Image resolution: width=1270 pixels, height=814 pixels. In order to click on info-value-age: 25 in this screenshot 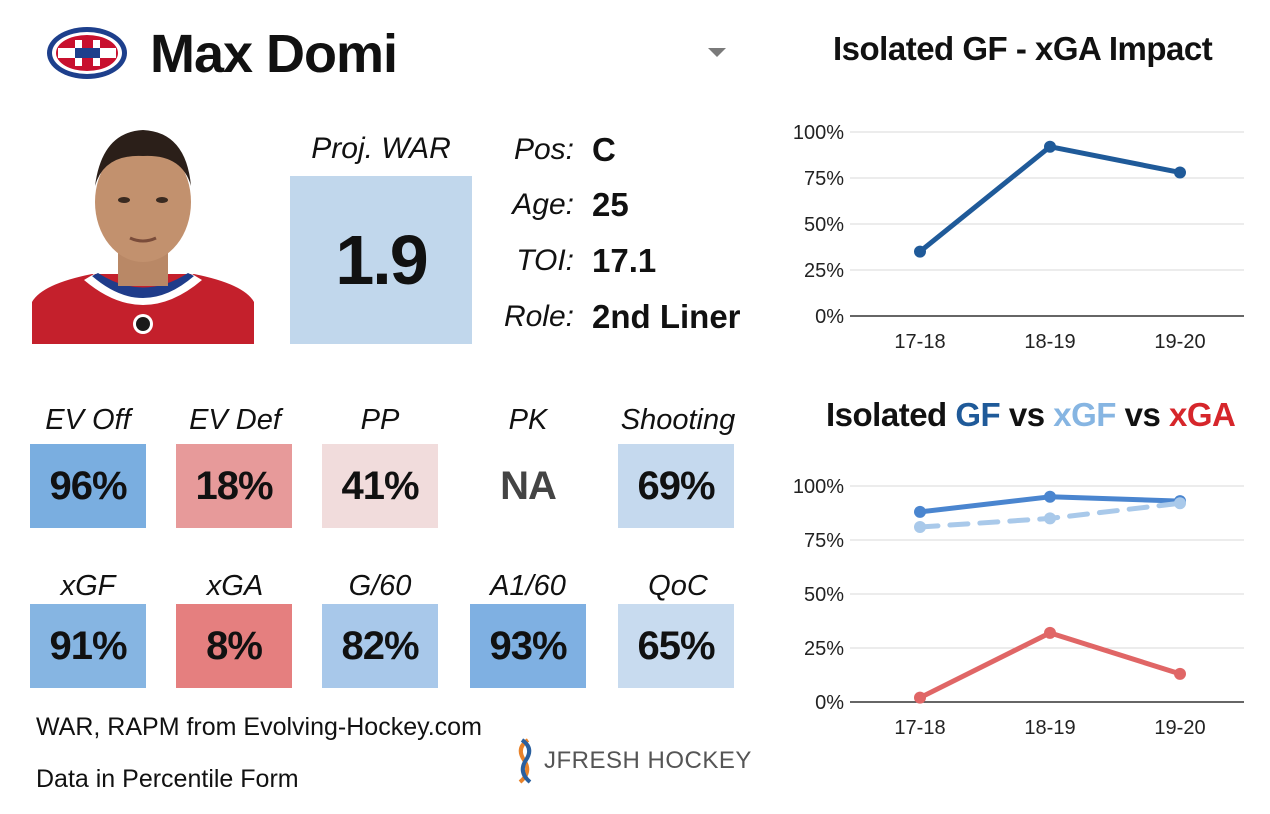, I will do `click(610, 204)`.